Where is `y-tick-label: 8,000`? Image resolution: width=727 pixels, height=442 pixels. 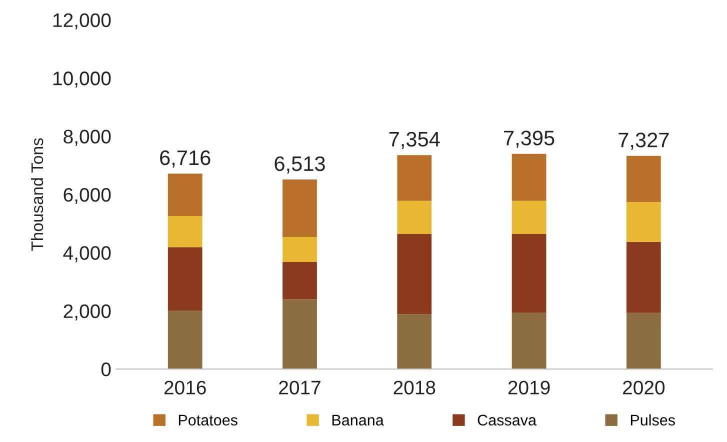
y-tick-label: 8,000 is located at coordinates (87, 138).